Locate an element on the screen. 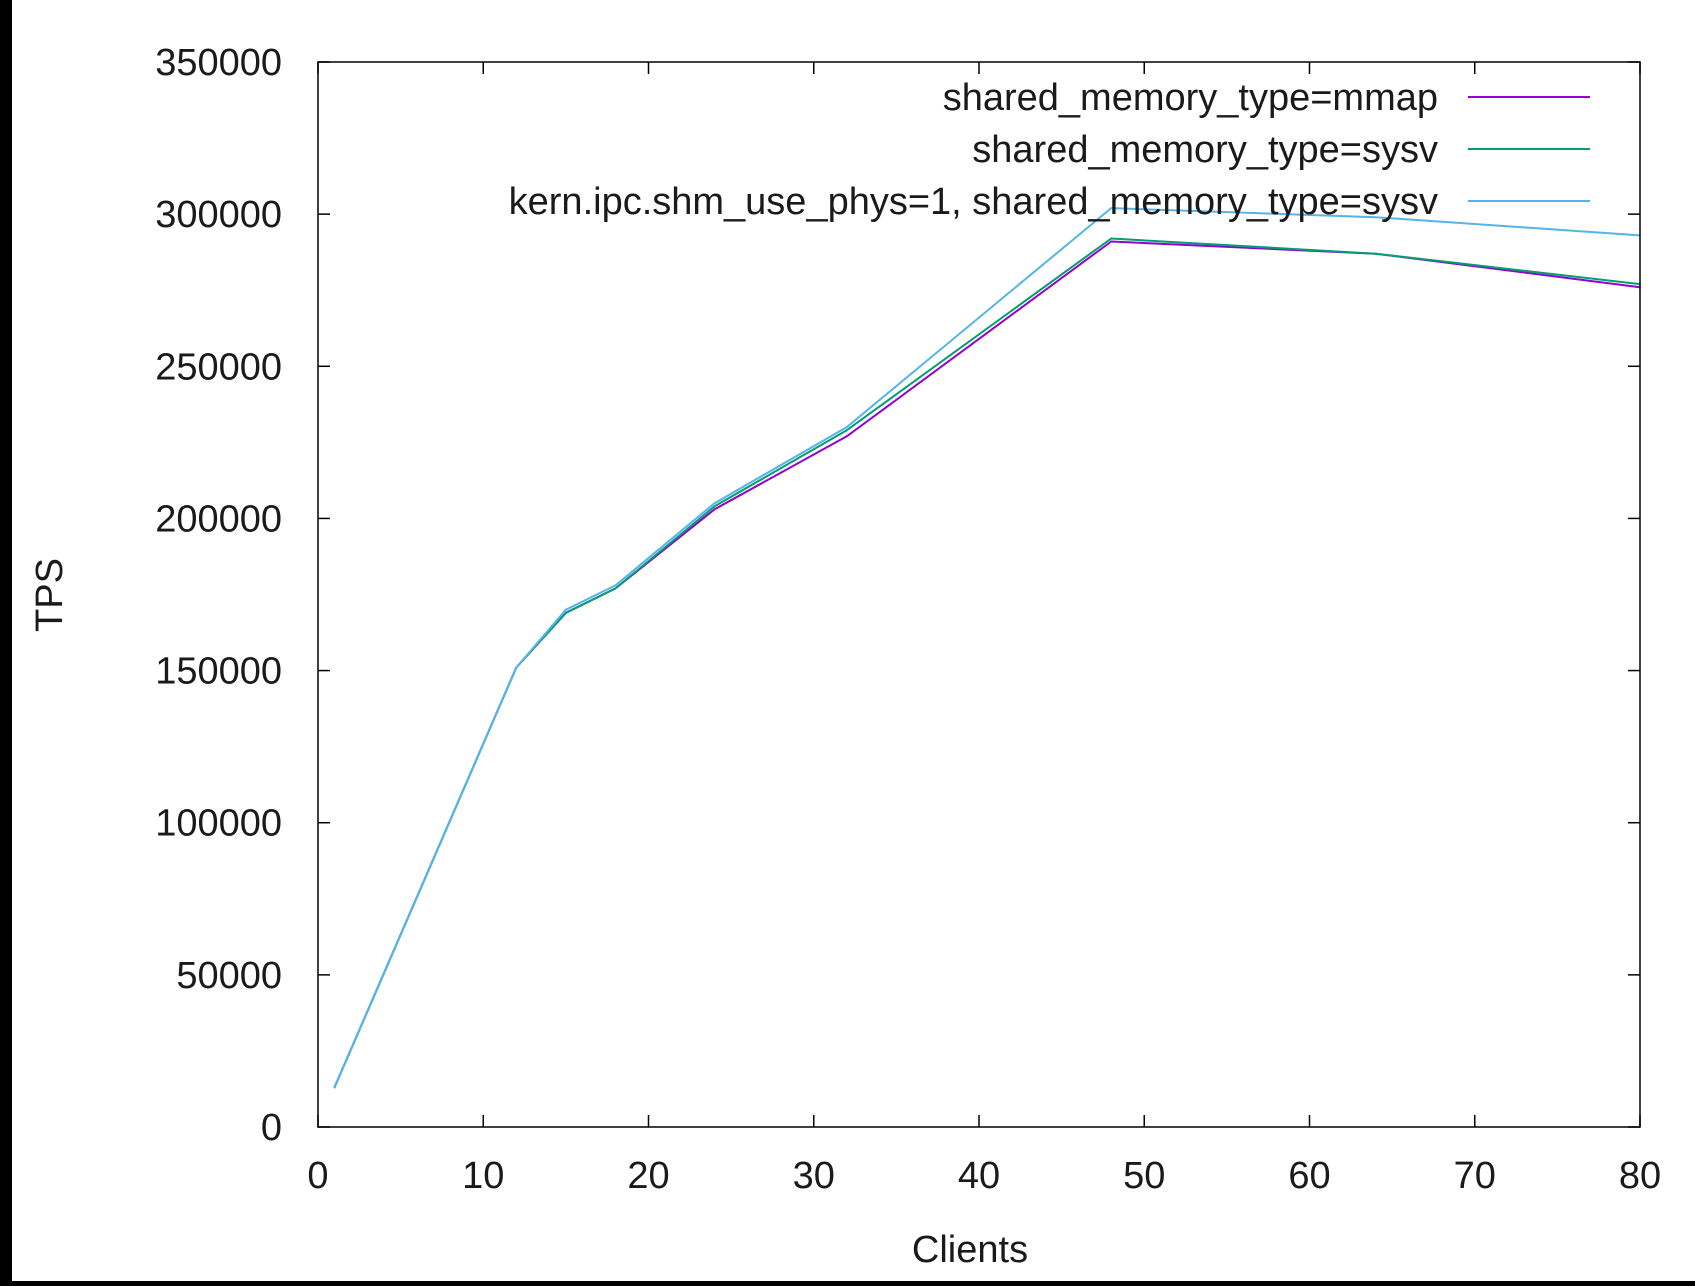 The image size is (1695, 1286). y-tick-label: 150000 is located at coordinates (218, 672).